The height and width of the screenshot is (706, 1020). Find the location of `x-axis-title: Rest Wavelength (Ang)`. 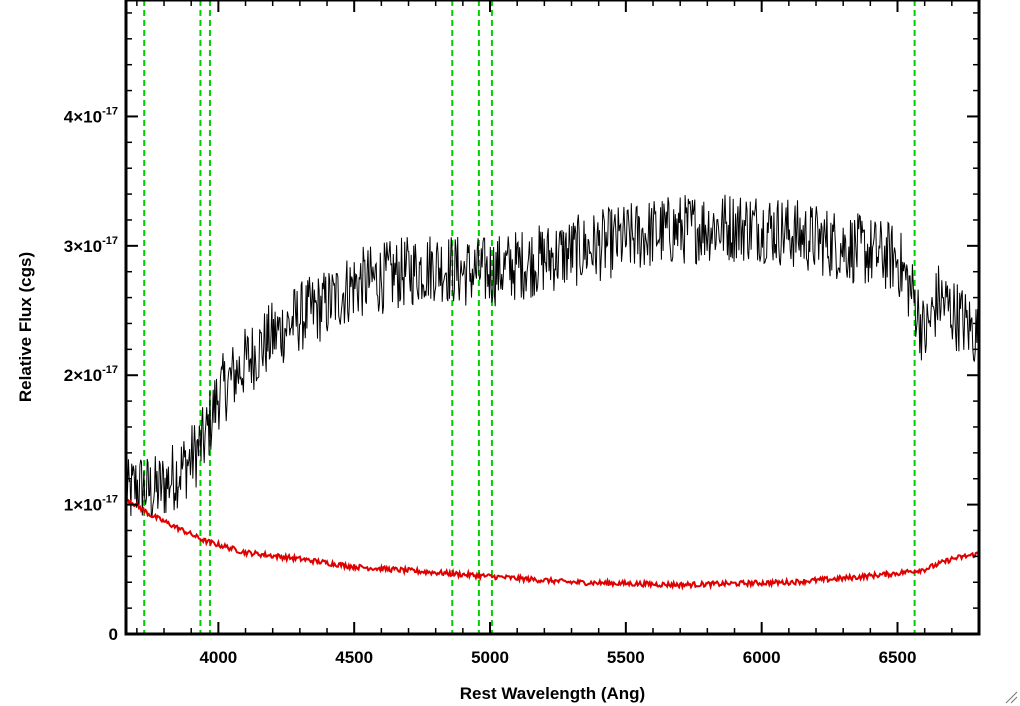

x-axis-title: Rest Wavelength (Ang) is located at coordinates (552, 693).